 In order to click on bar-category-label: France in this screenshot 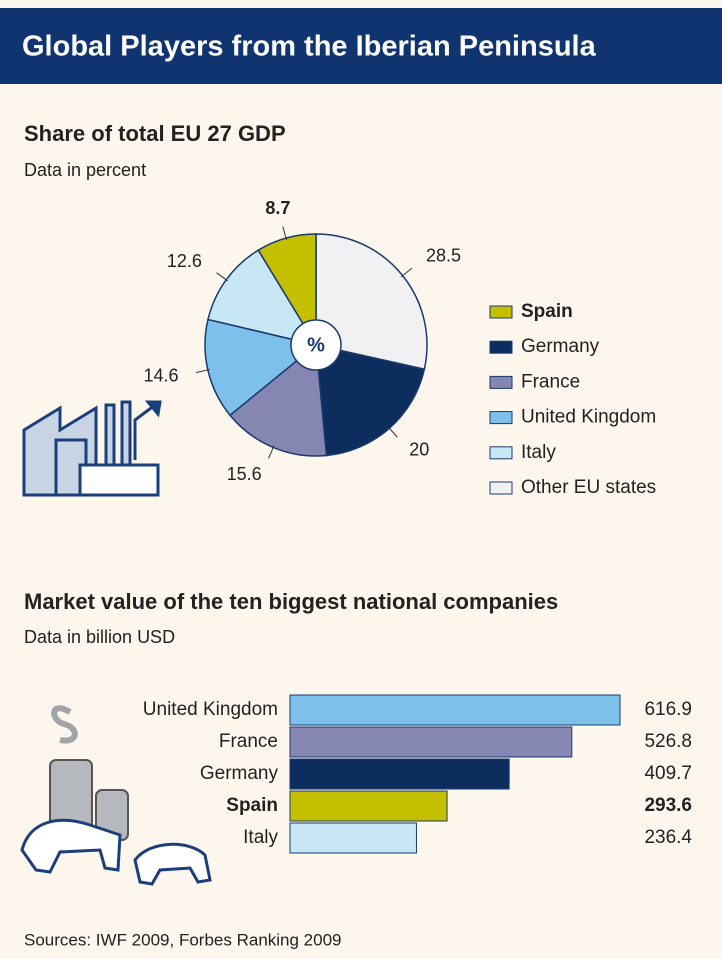, I will do `click(248, 741)`.